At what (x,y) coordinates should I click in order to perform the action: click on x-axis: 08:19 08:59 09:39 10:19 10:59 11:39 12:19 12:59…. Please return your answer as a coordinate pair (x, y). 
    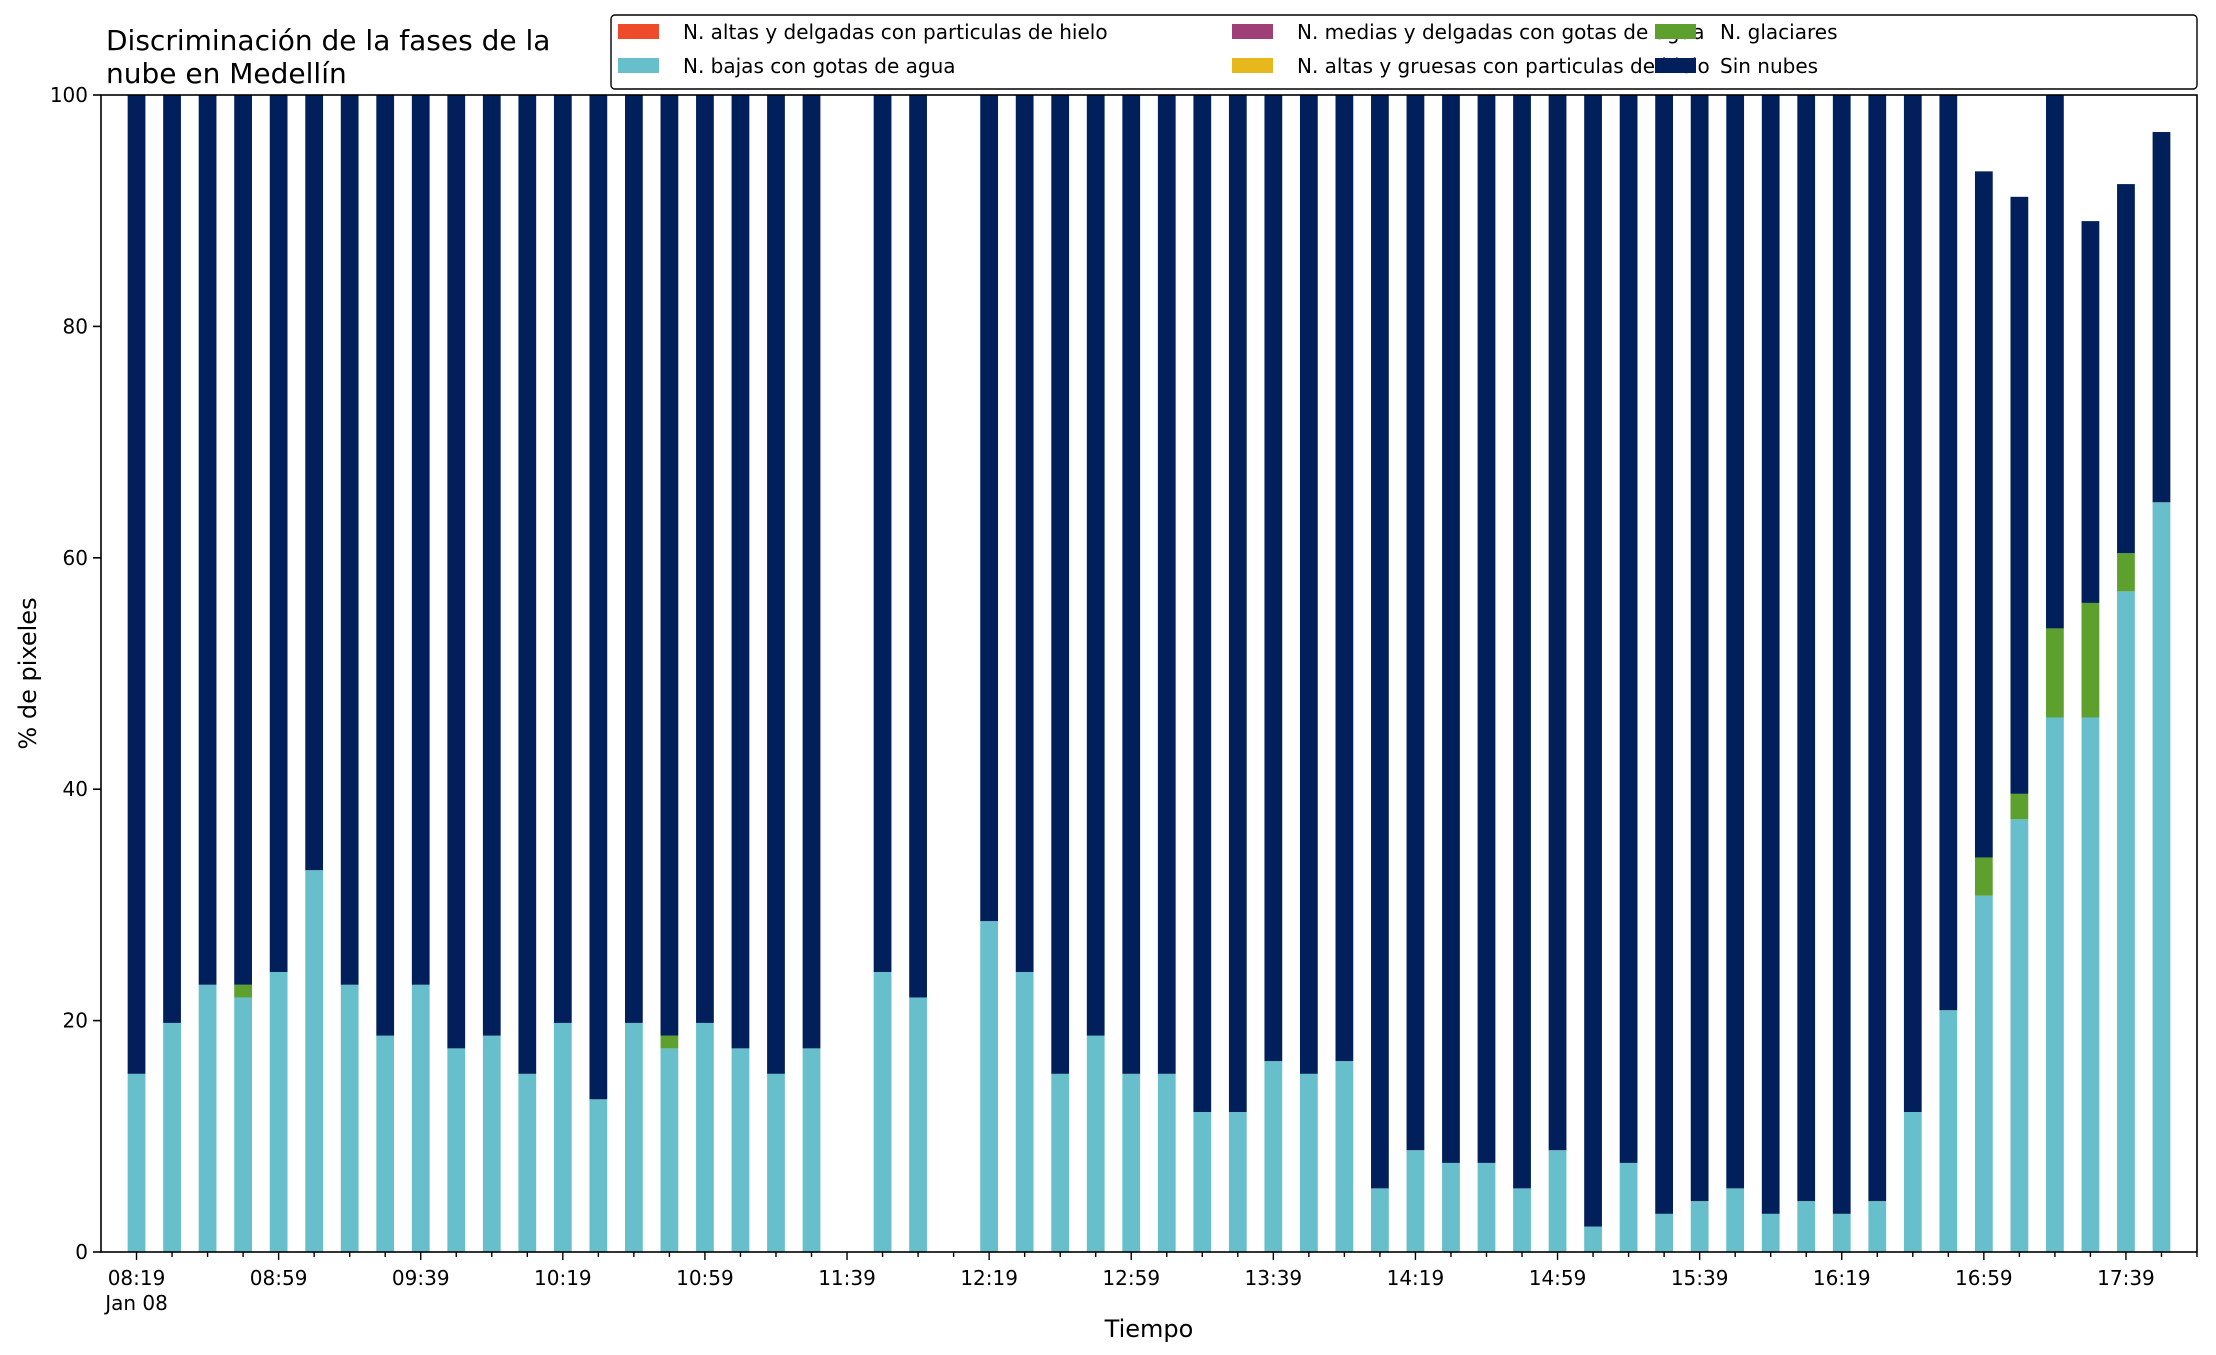
    Looking at the image, I should click on (1150, 1283).